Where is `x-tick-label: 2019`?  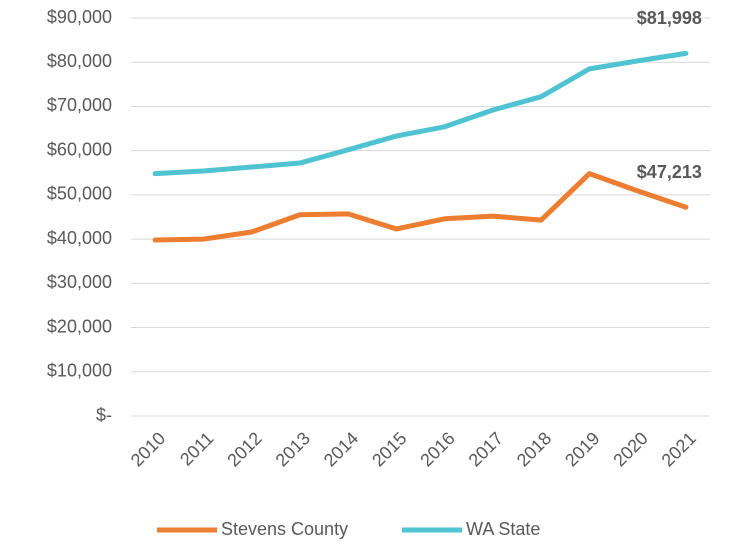 x-tick-label: 2019 is located at coordinates (582, 449).